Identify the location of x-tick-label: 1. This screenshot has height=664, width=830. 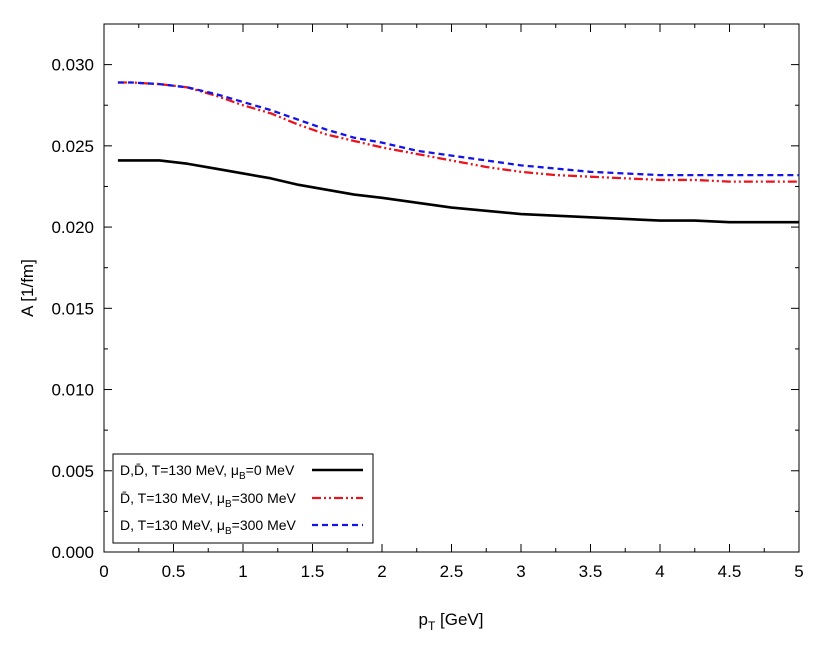
(242, 571).